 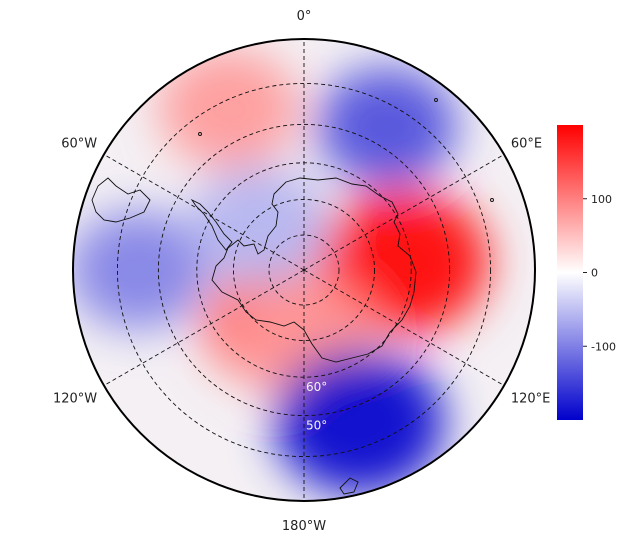 I want to click on anomaly-center-atlantic-high, so click(x=228, y=109).